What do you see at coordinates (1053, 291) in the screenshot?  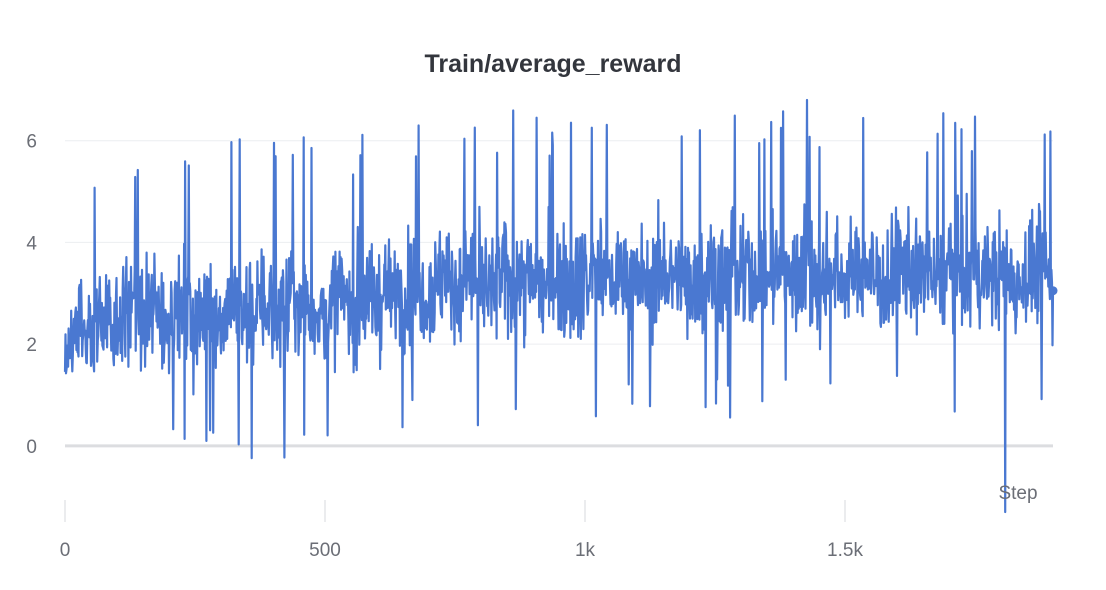 I see `series-endpoint` at bounding box center [1053, 291].